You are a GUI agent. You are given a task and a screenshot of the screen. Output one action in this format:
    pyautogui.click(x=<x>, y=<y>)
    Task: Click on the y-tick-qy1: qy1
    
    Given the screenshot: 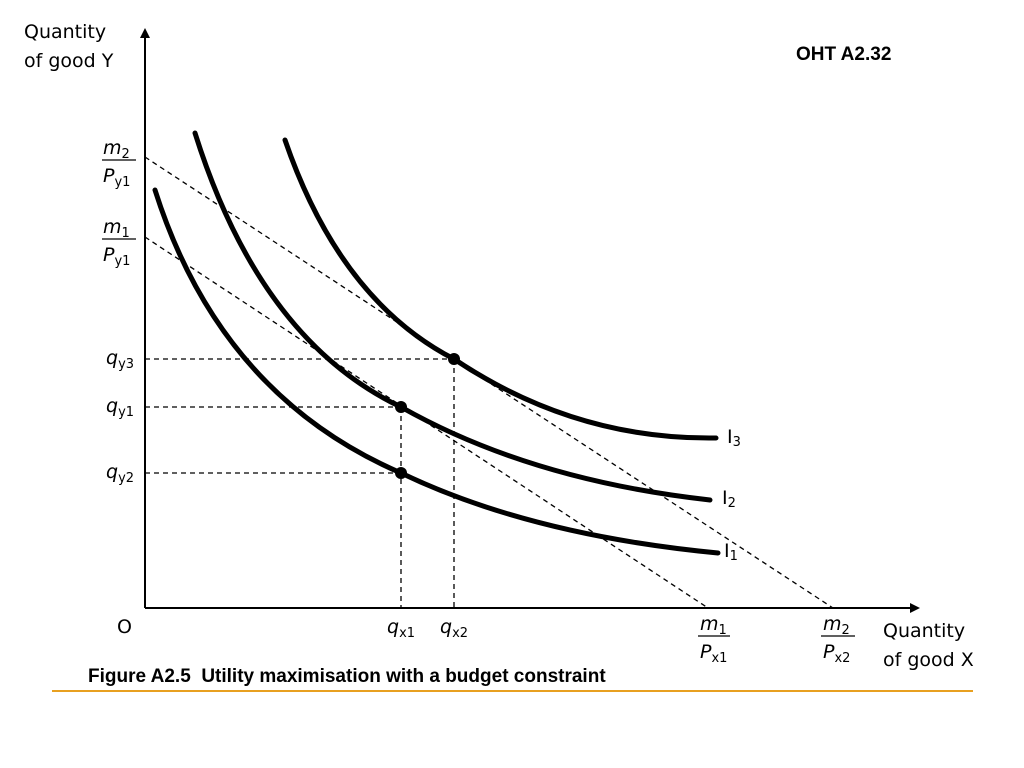 What is the action you would take?
    pyautogui.click(x=120, y=407)
    